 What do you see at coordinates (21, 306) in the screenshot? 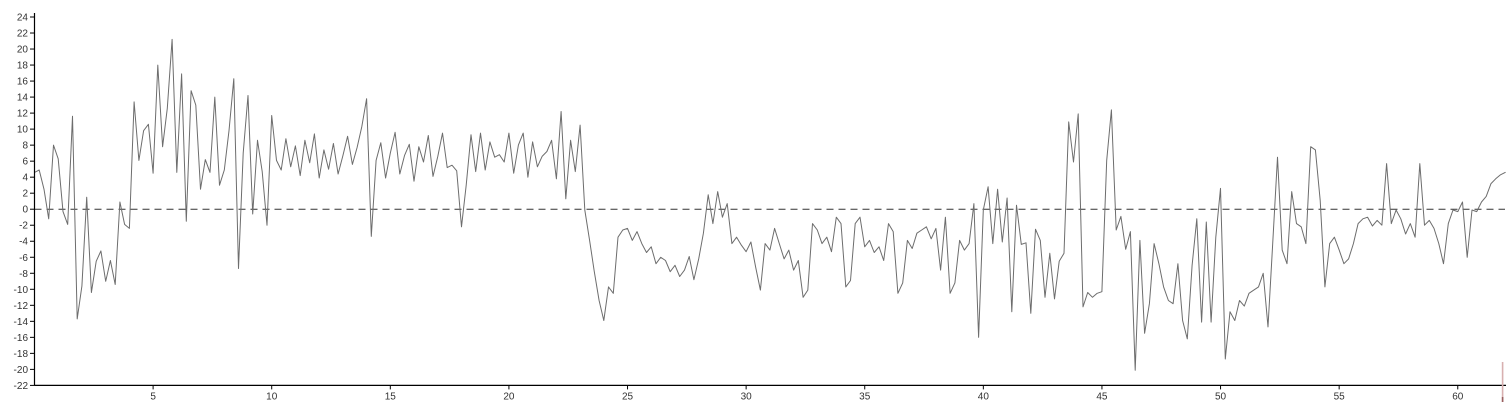
I see `y-tick-label: -12` at bounding box center [21, 306].